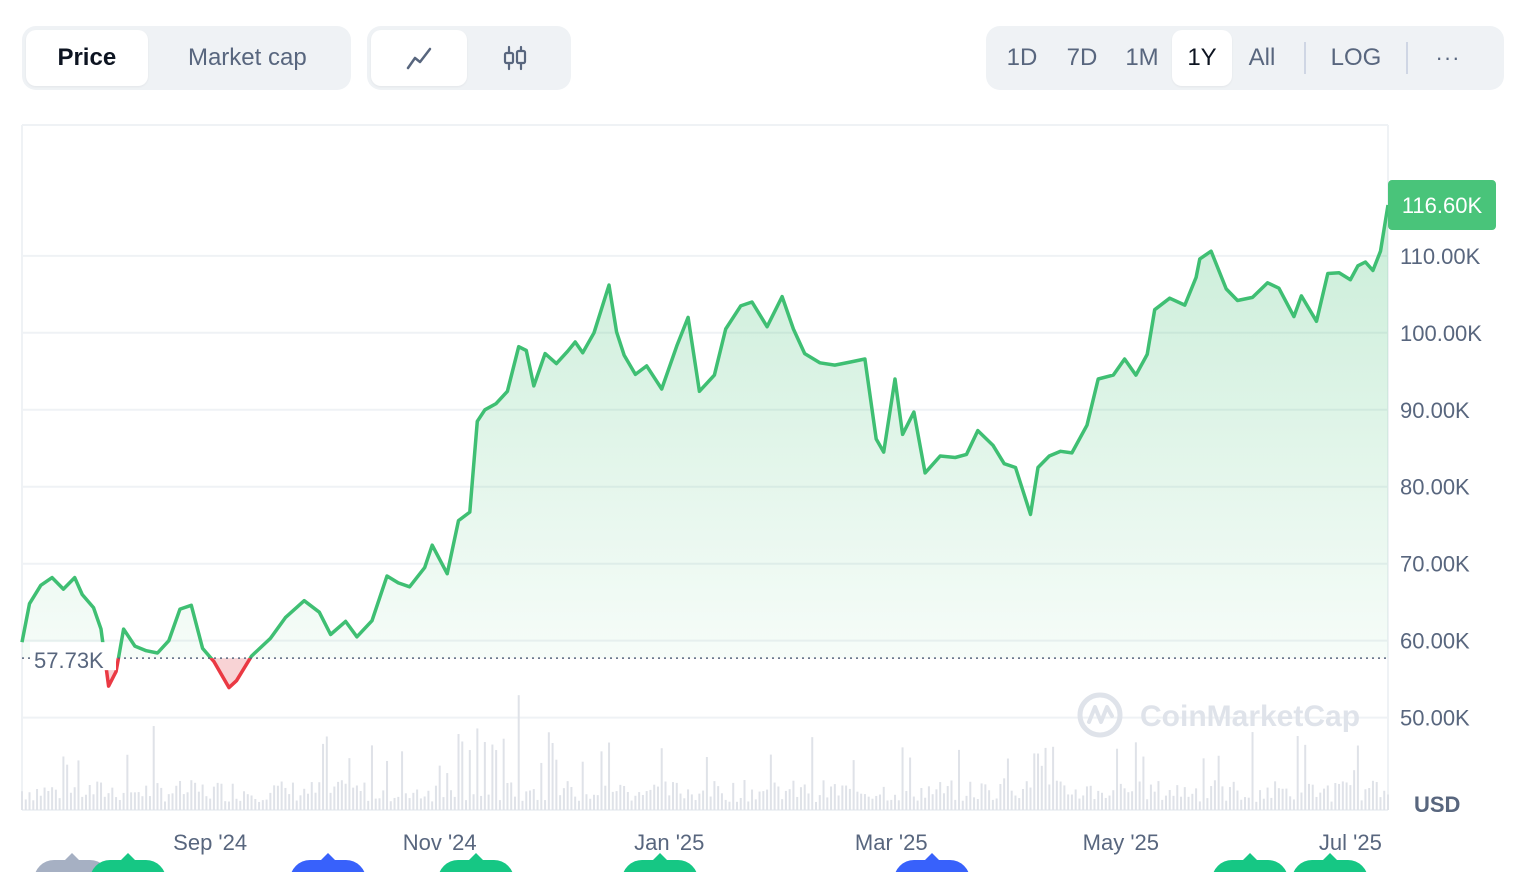  What do you see at coordinates (1082, 57) in the screenshot?
I see `range-7d-tab: 7D` at bounding box center [1082, 57].